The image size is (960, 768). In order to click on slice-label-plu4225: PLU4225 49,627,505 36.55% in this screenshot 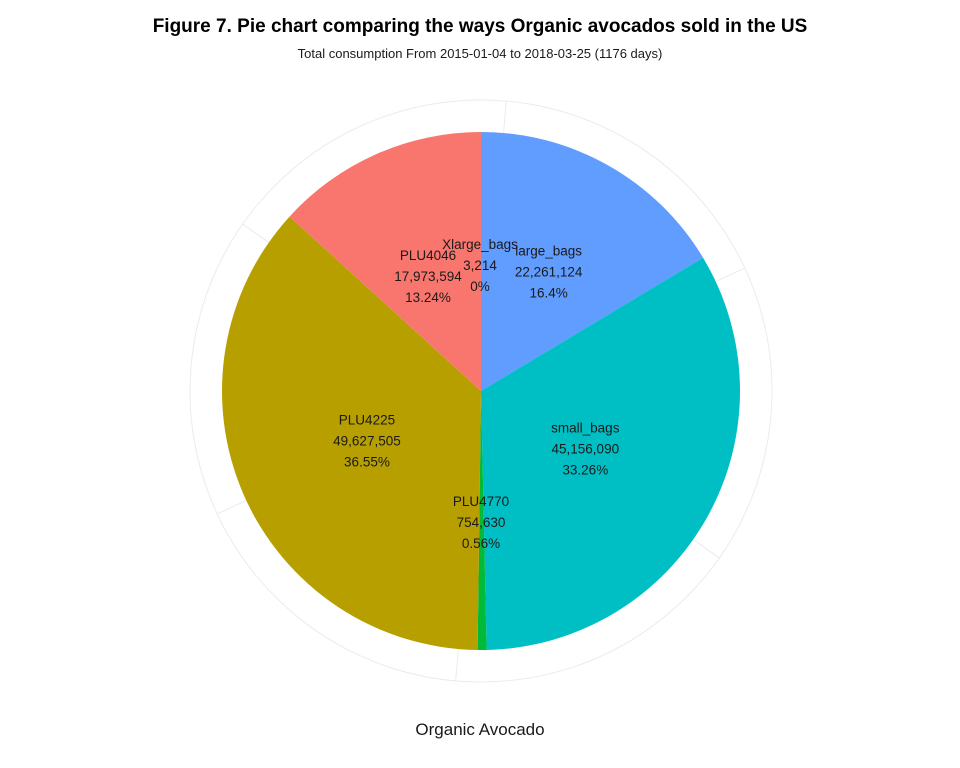, I will do `click(367, 440)`.